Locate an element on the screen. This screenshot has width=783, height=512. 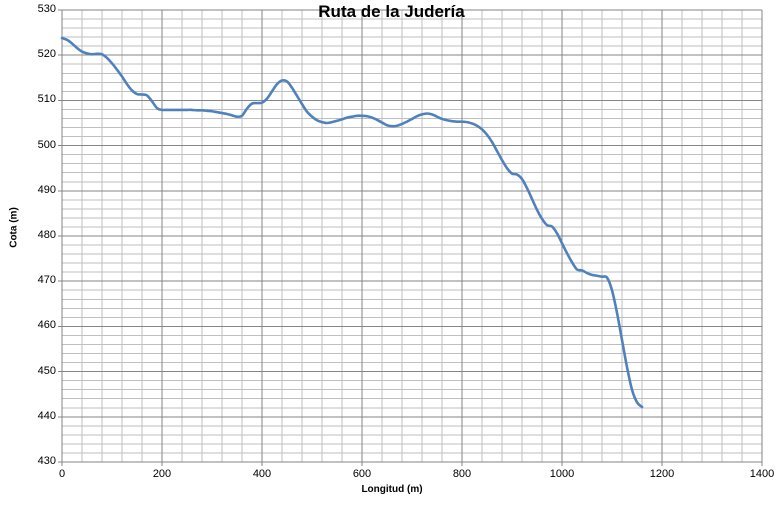
y-tick-label: 500 is located at coordinates (46, 144).